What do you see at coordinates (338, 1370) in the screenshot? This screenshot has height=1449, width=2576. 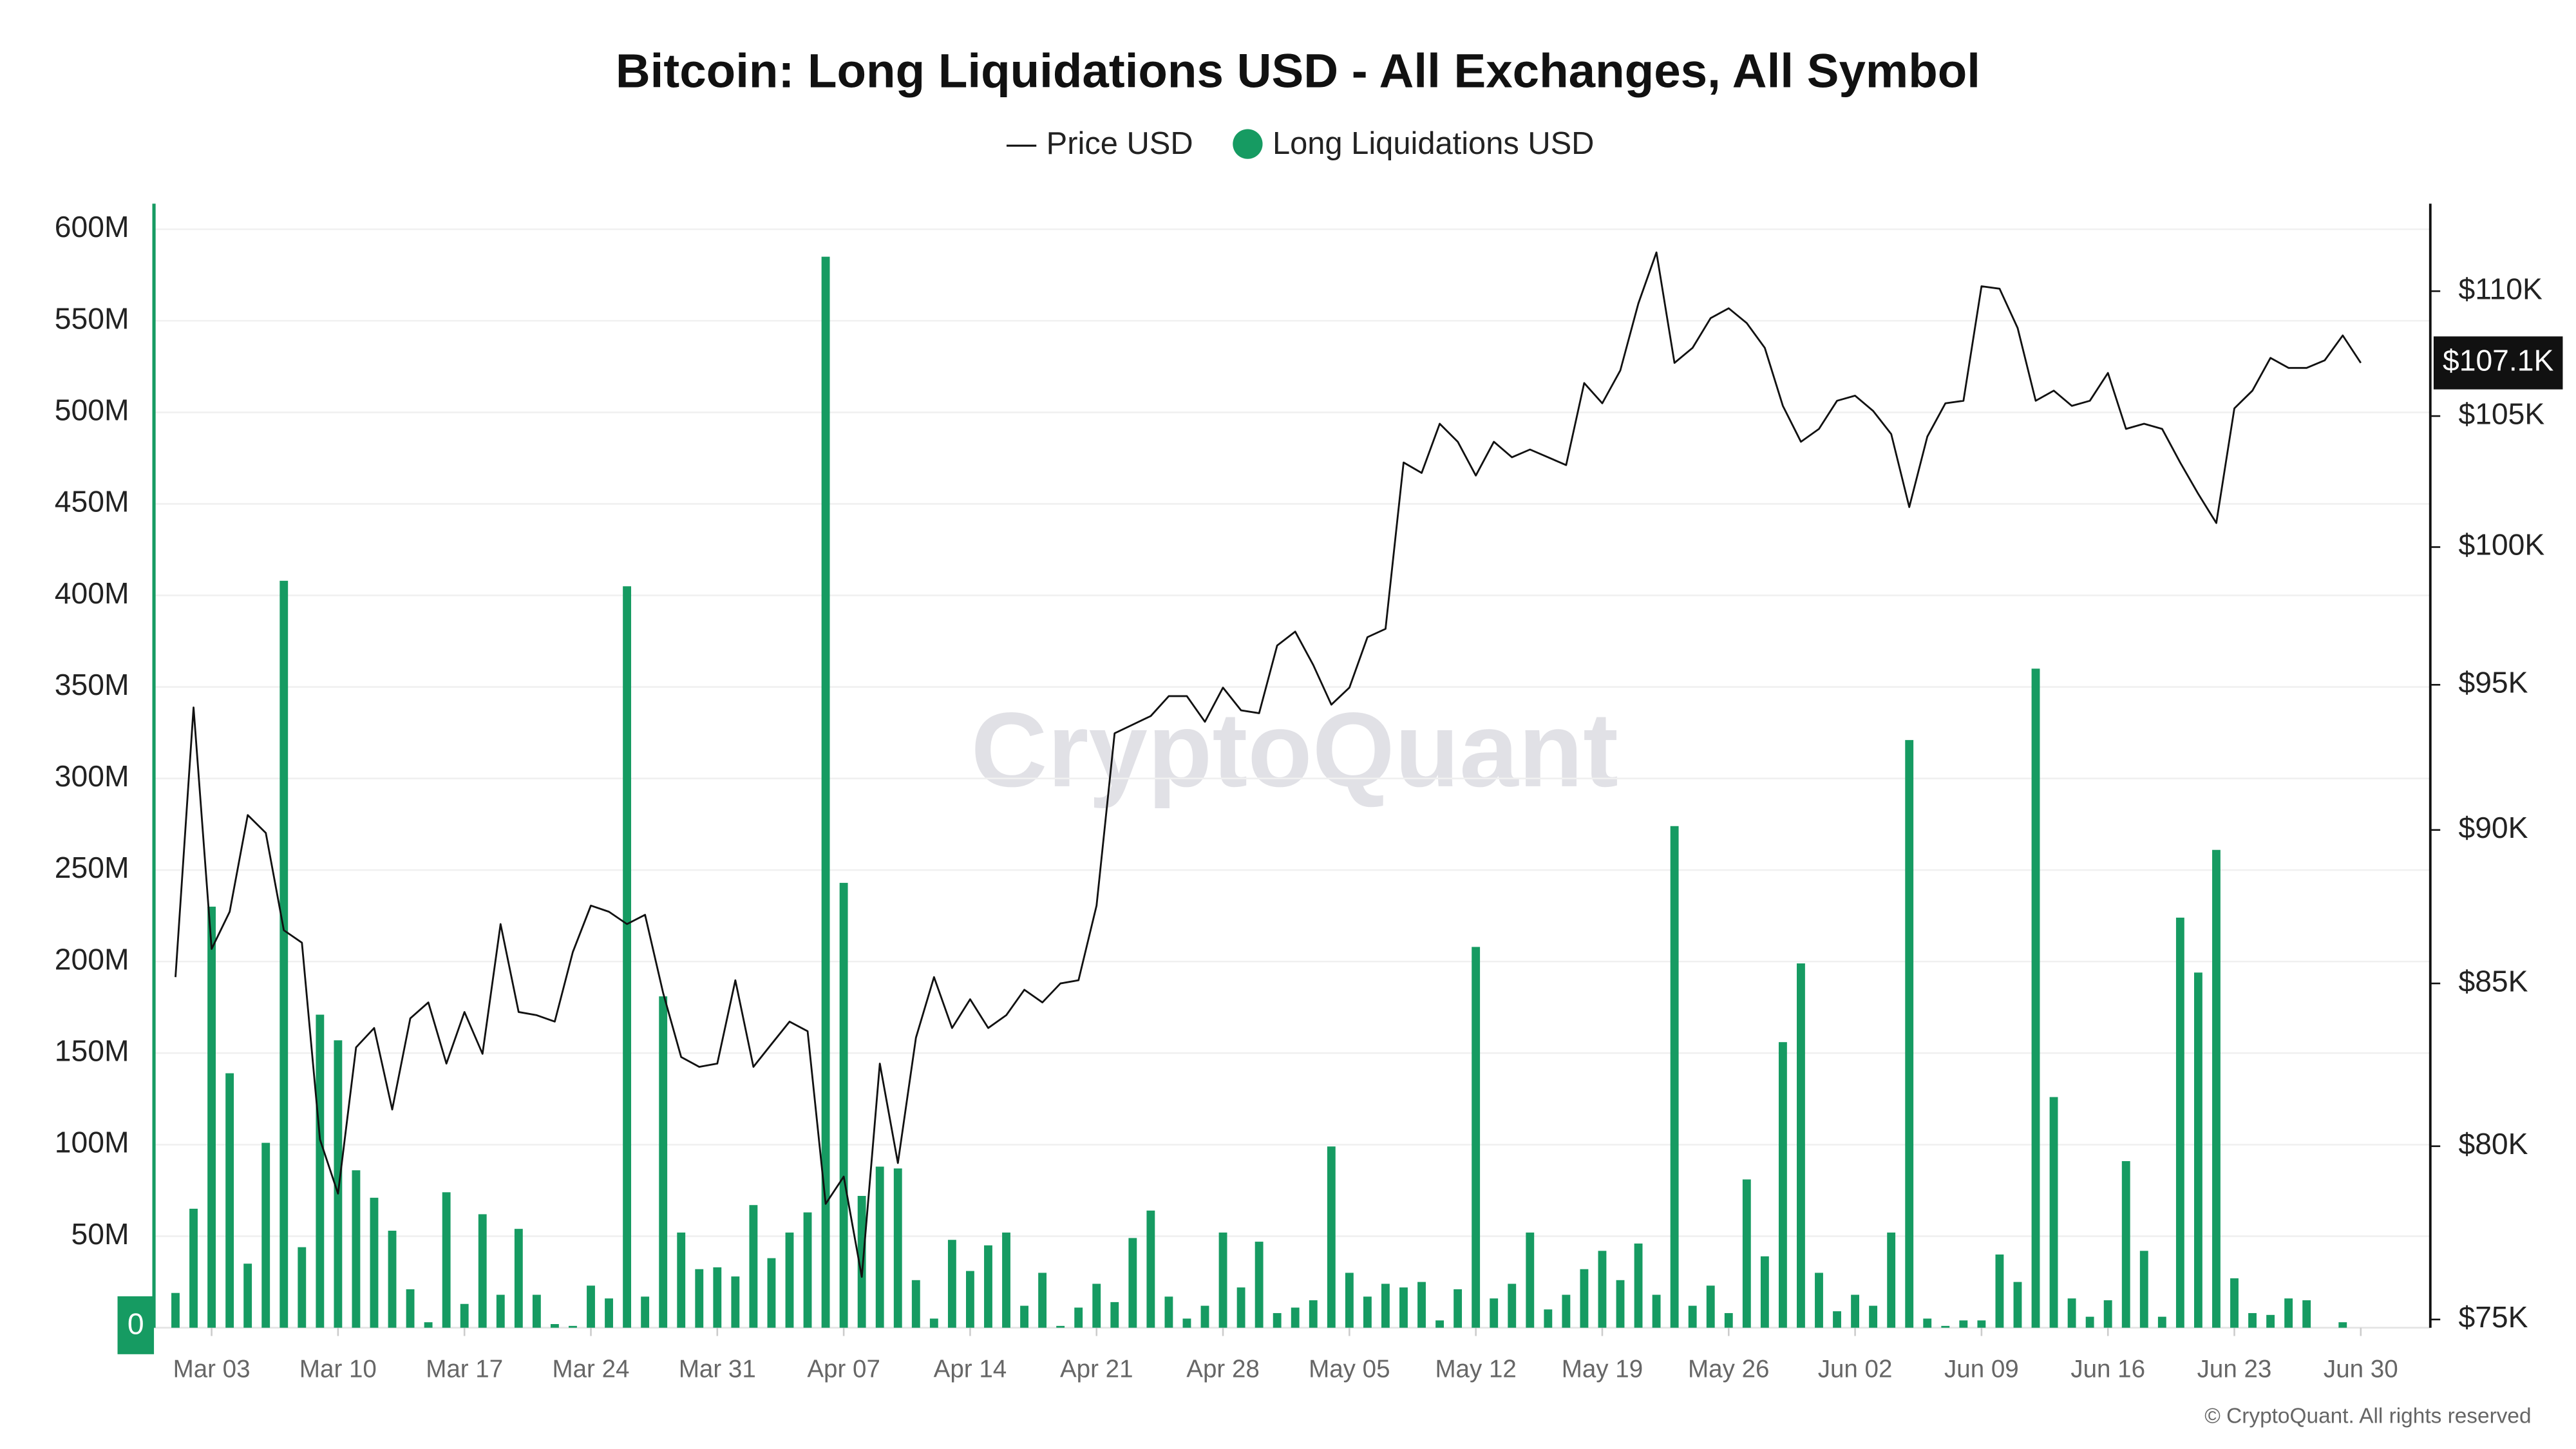 I see `x-tick-label: Mar 10` at bounding box center [338, 1370].